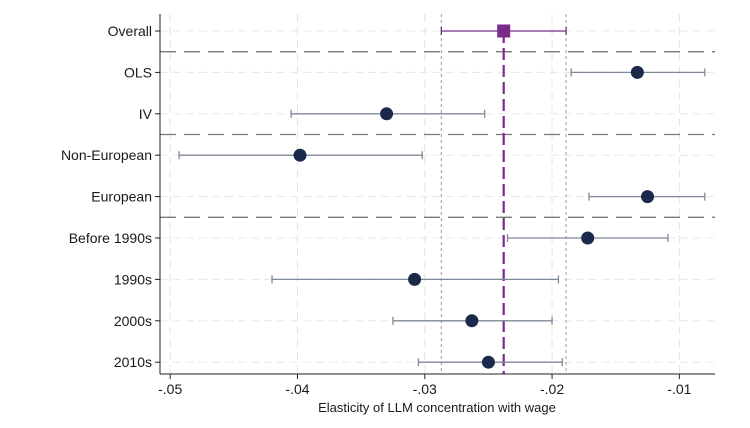 The image size is (750, 428). What do you see at coordinates (146, 114) in the screenshot?
I see `y-tick-label: IV` at bounding box center [146, 114].